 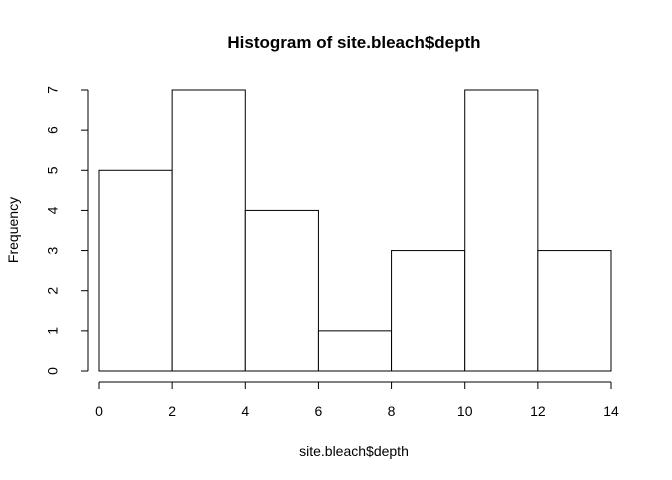 I want to click on x-axis-label: site.bleach$depth, so click(x=354, y=451).